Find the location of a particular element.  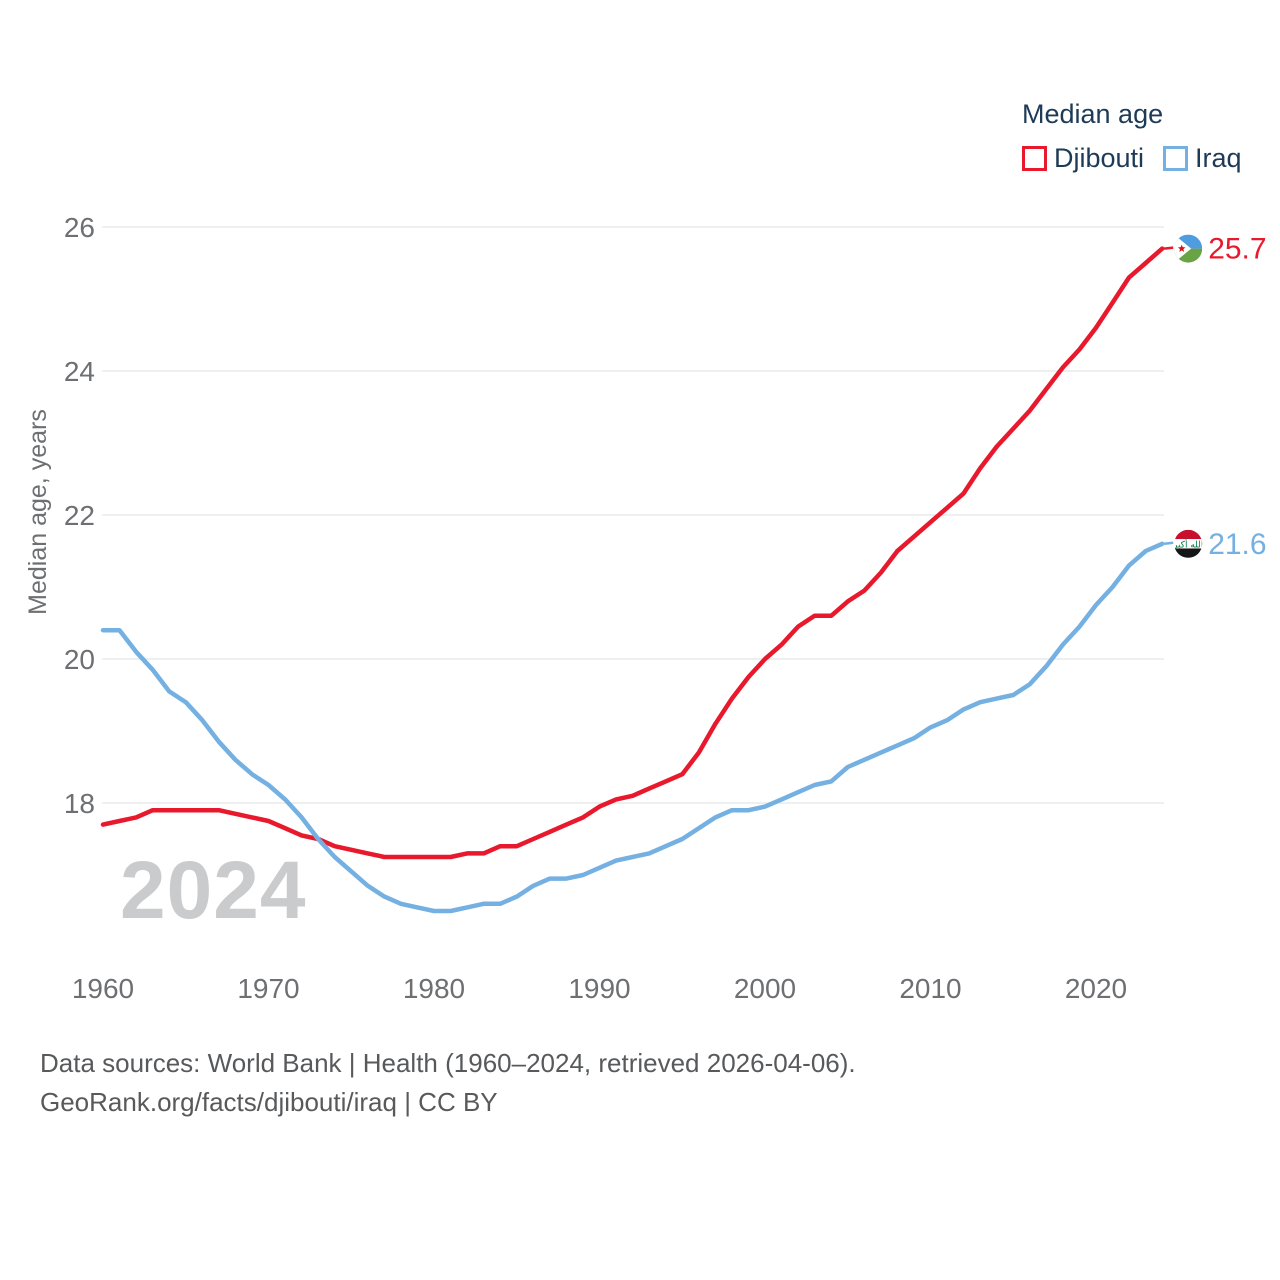

year-watermark: 2024 is located at coordinates (213, 890).